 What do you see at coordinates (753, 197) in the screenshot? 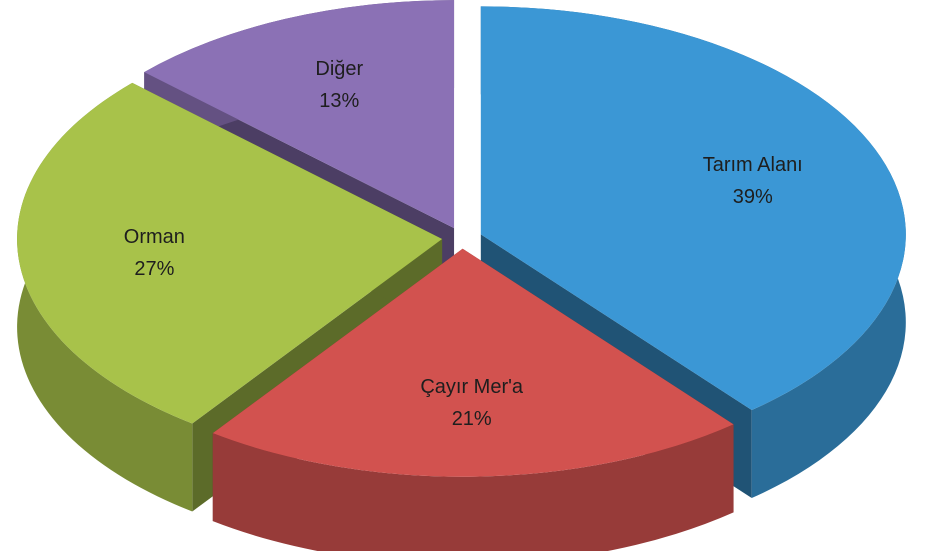
I see `slice-value: 39%` at bounding box center [753, 197].